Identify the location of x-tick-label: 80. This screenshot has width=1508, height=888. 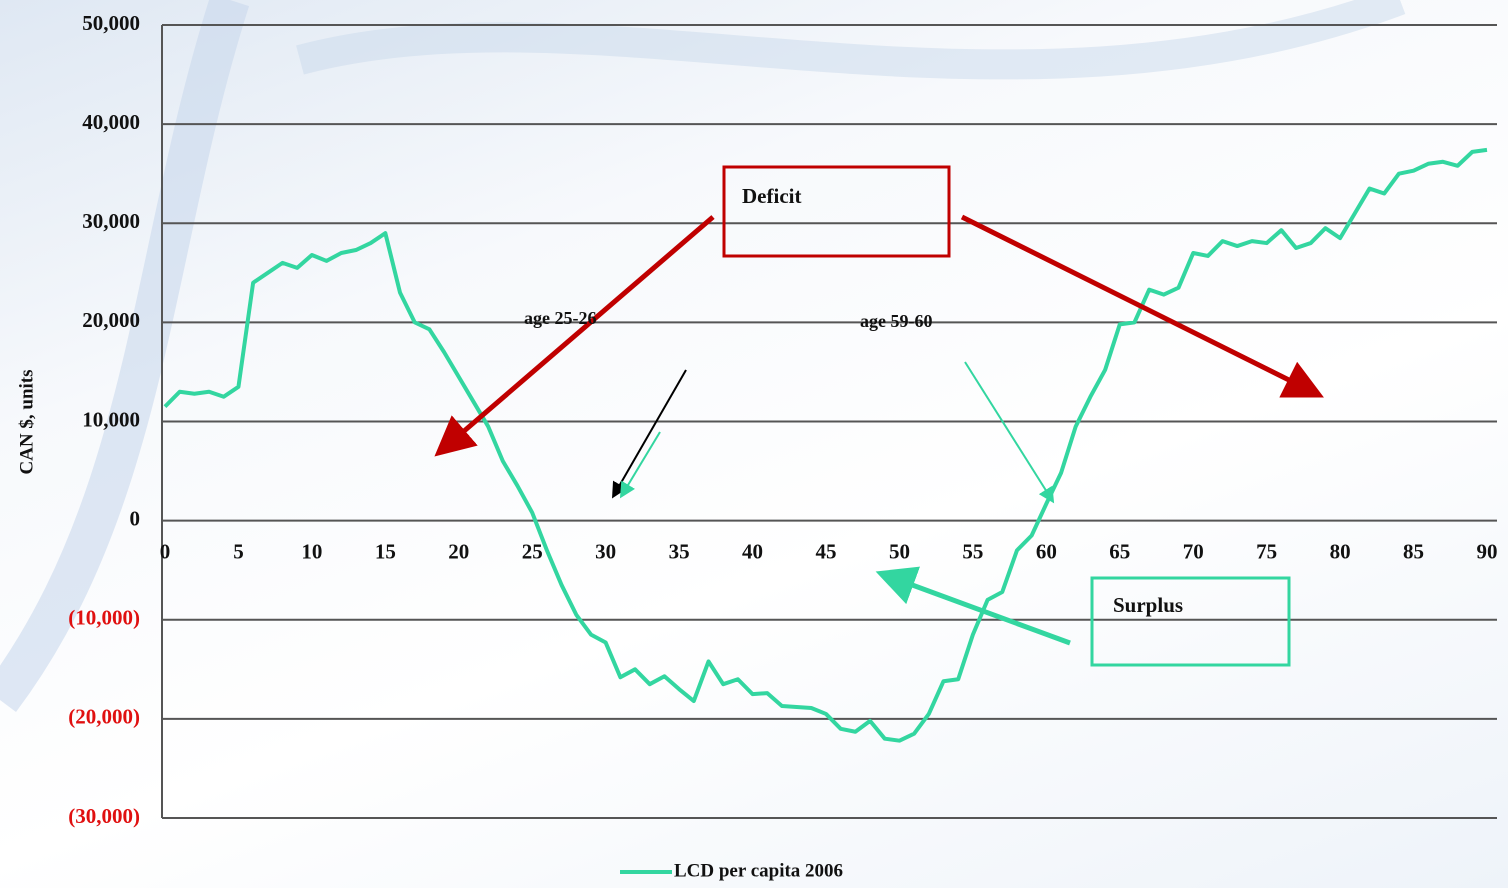
(1340, 551).